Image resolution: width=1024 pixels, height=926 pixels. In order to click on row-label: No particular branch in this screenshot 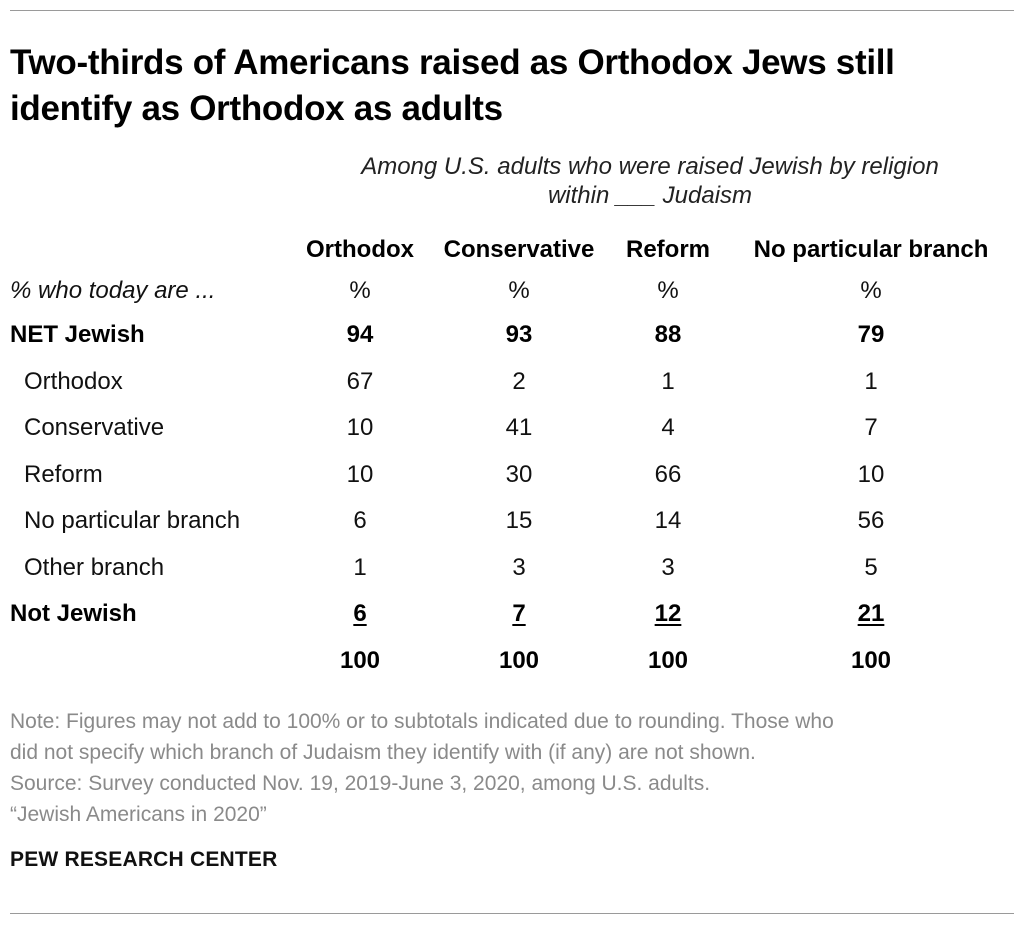, I will do `click(132, 520)`.